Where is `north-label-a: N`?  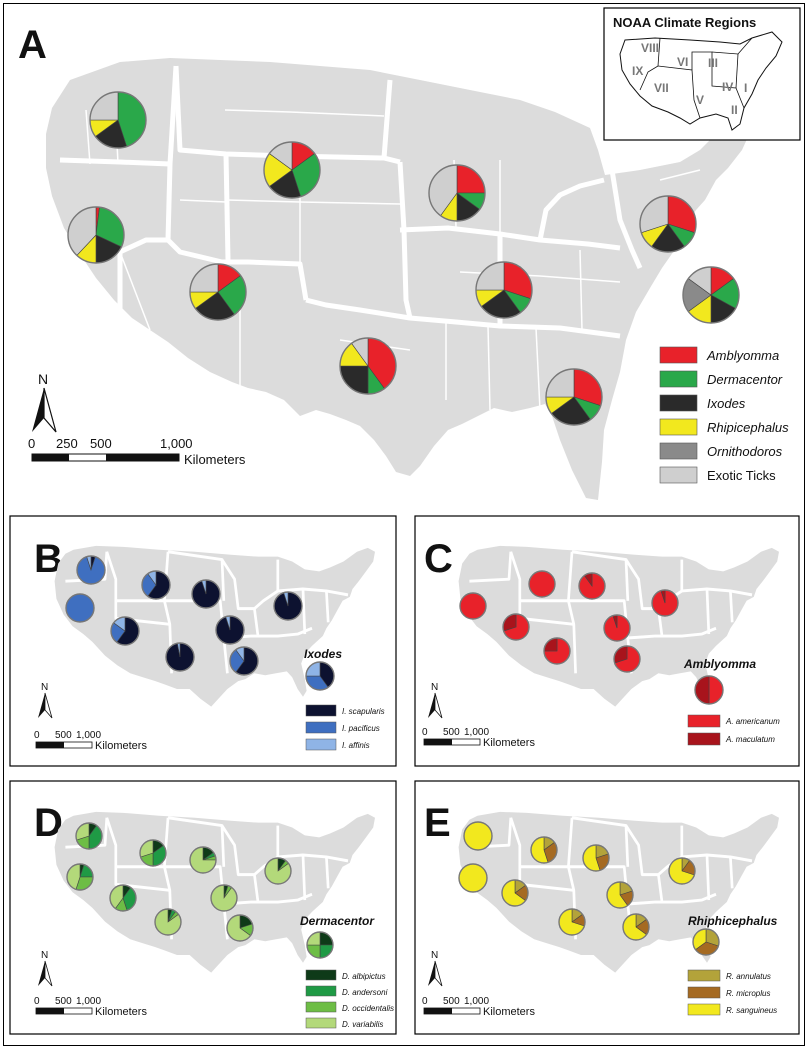 north-label-a: N is located at coordinates (43, 379).